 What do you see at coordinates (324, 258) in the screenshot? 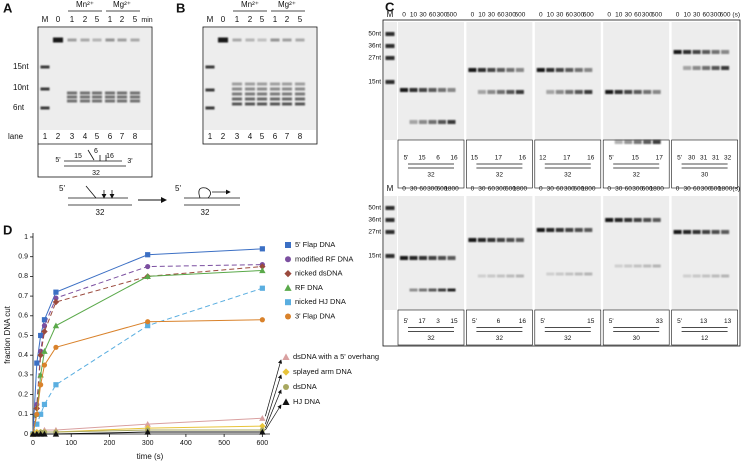
I see `legend-label: modified RF DNA` at bounding box center [324, 258].